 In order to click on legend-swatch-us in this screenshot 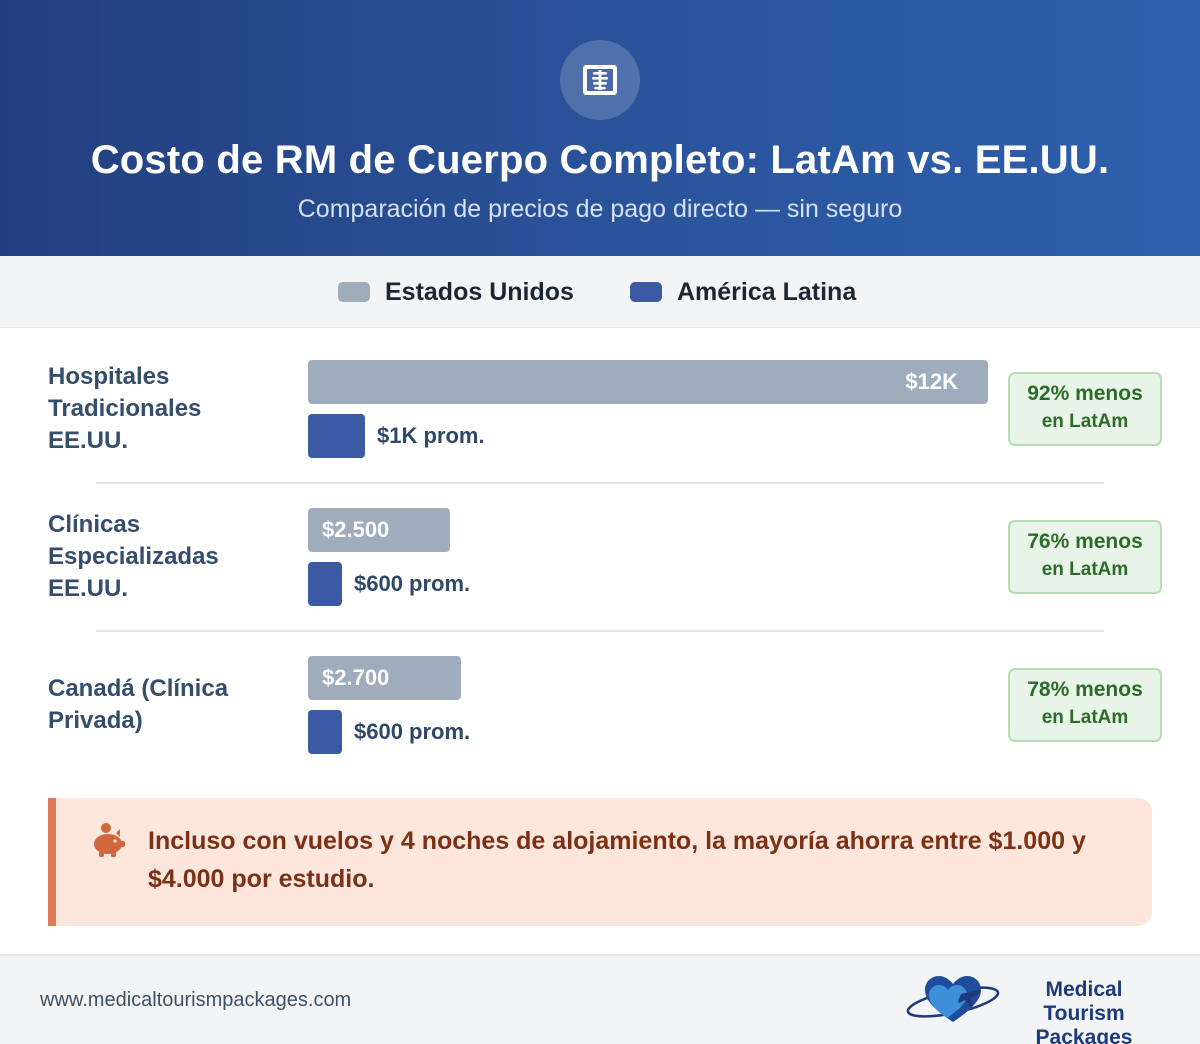, I will do `click(354, 292)`.